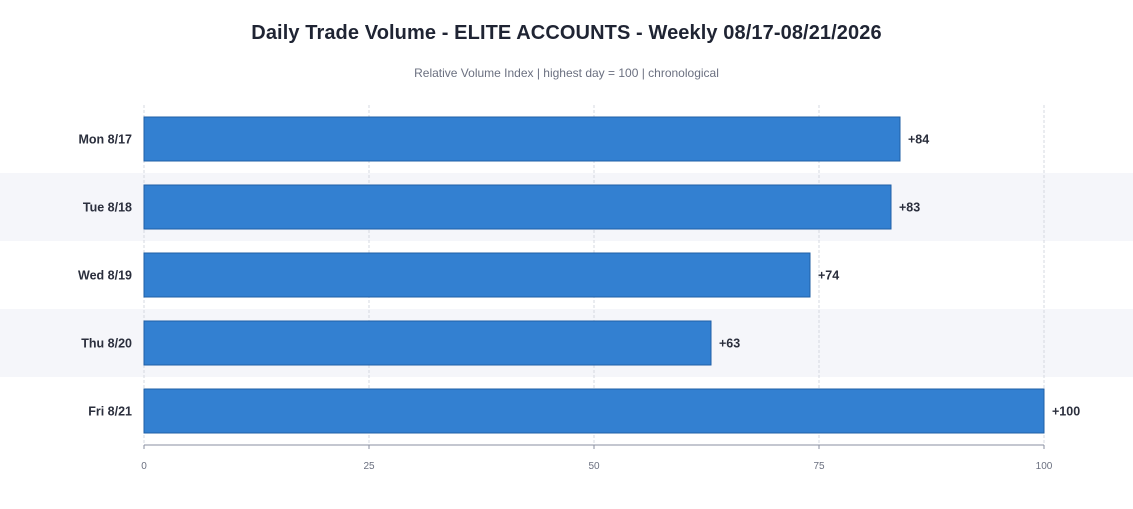 This screenshot has height=509, width=1133. Describe the element at coordinates (110, 412) in the screenshot. I see `category-label: Fri 8/21` at that location.